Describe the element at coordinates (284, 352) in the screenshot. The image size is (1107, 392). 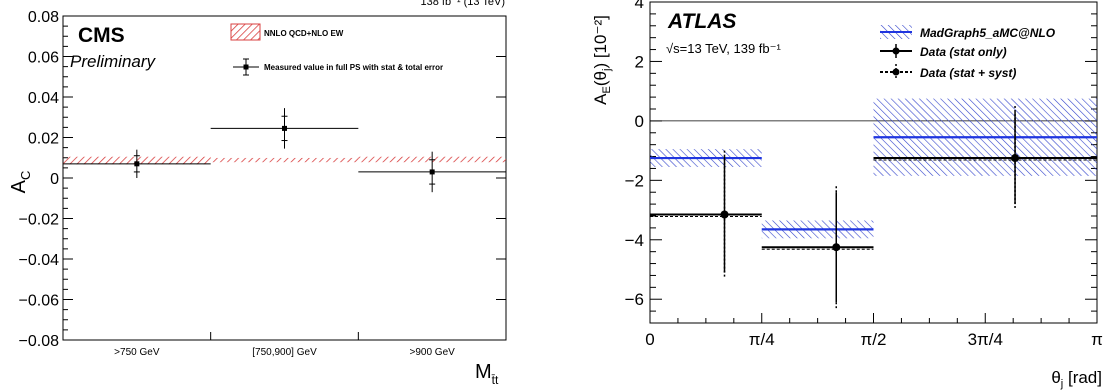
I see `cms-x-category-label: [750,900] GeV` at that location.